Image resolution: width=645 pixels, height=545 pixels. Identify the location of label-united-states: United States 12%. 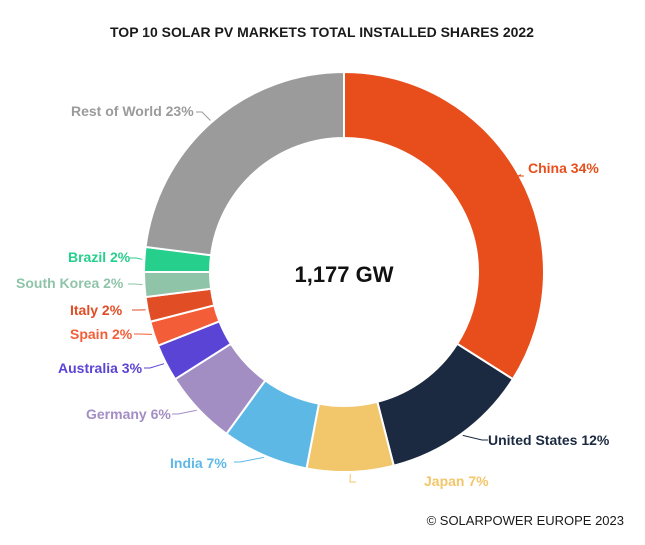
(549, 440).